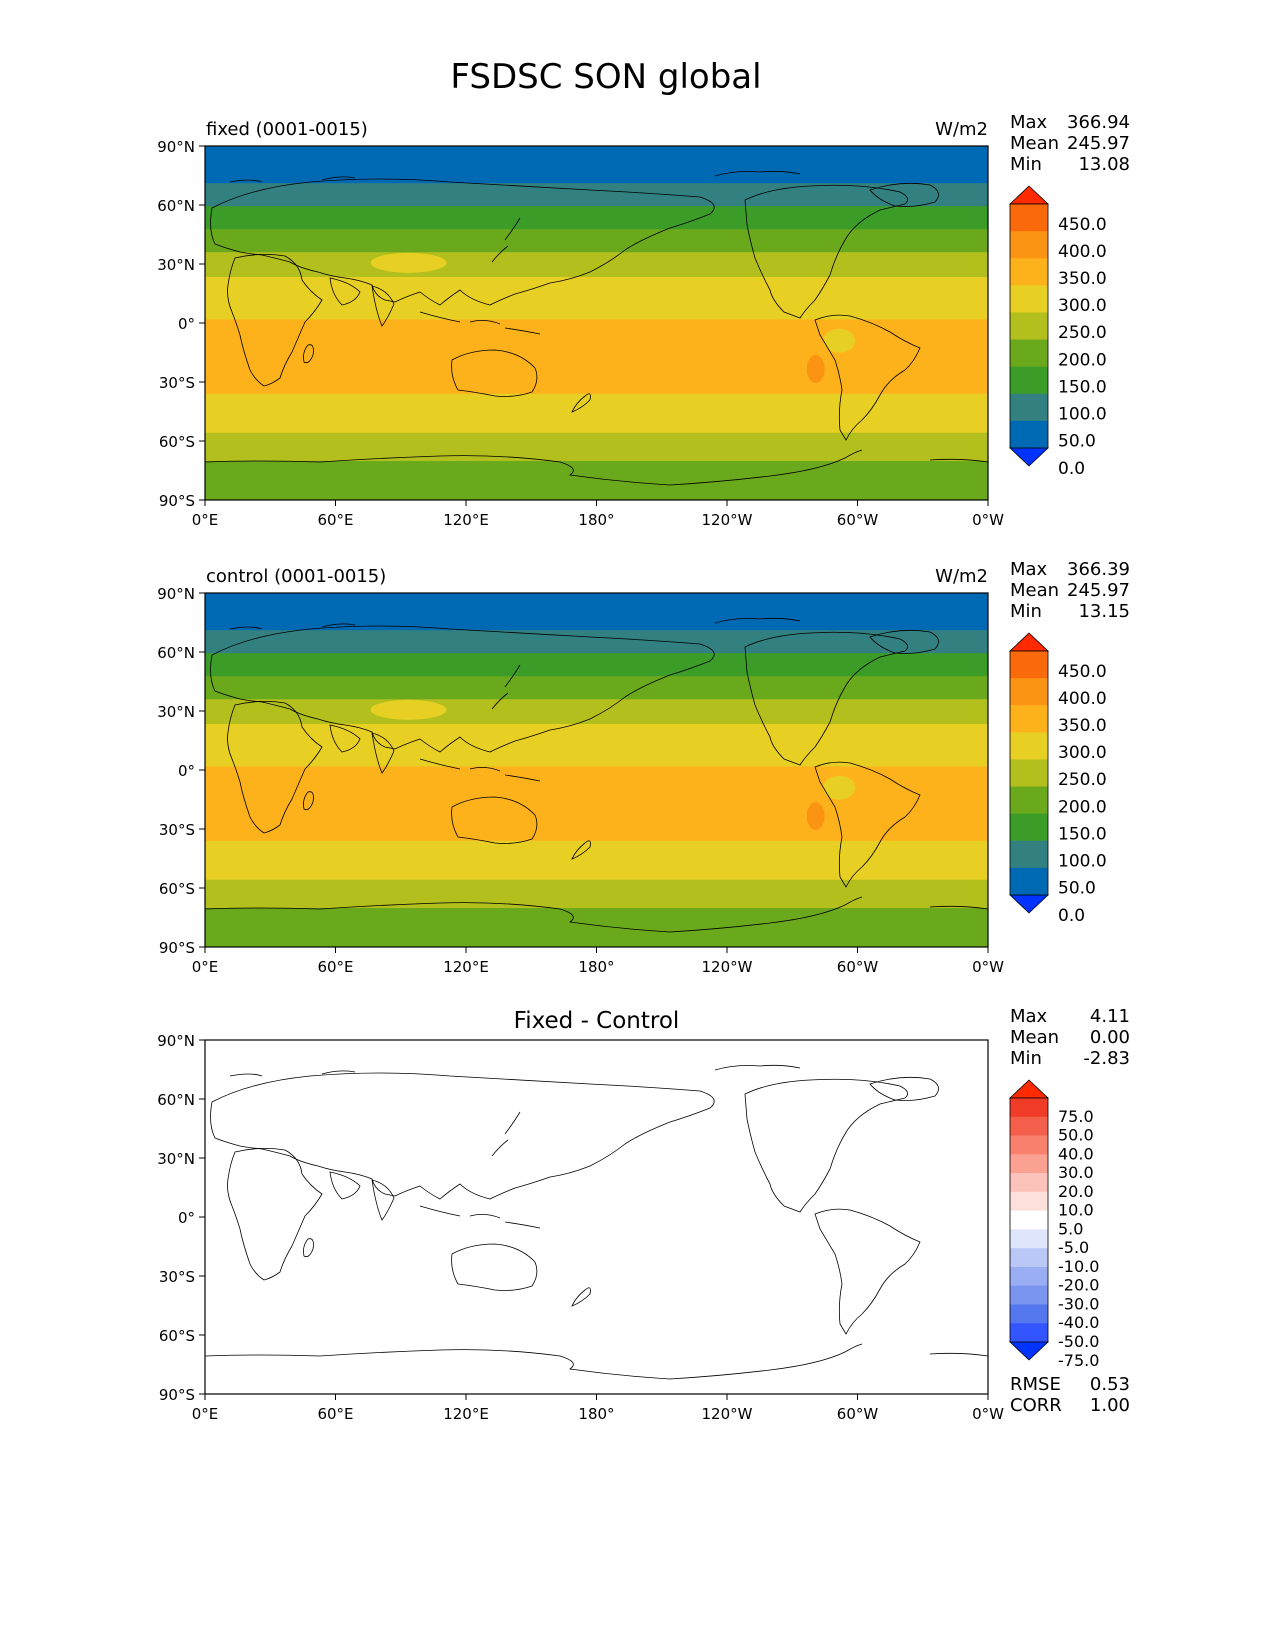  What do you see at coordinates (727, 520) in the screenshot?
I see `lon-tick-label: 120°W` at bounding box center [727, 520].